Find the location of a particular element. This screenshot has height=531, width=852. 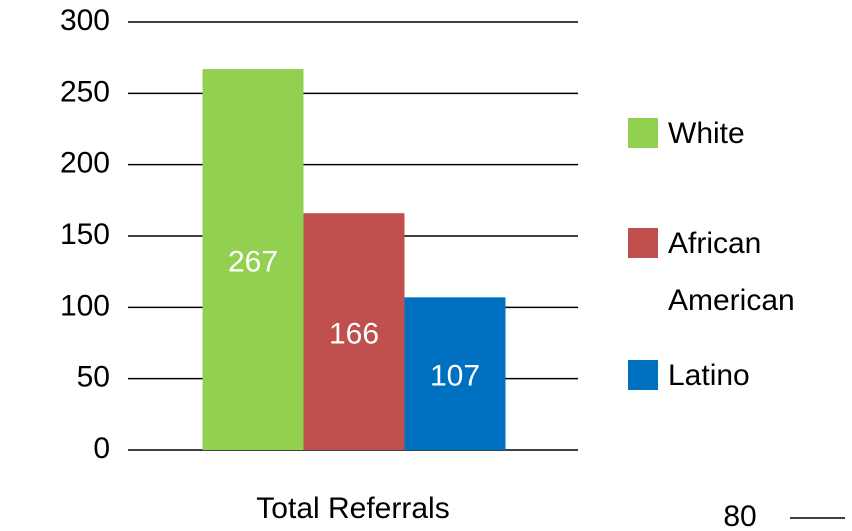

y-tick-label: 200 is located at coordinates (85, 163).